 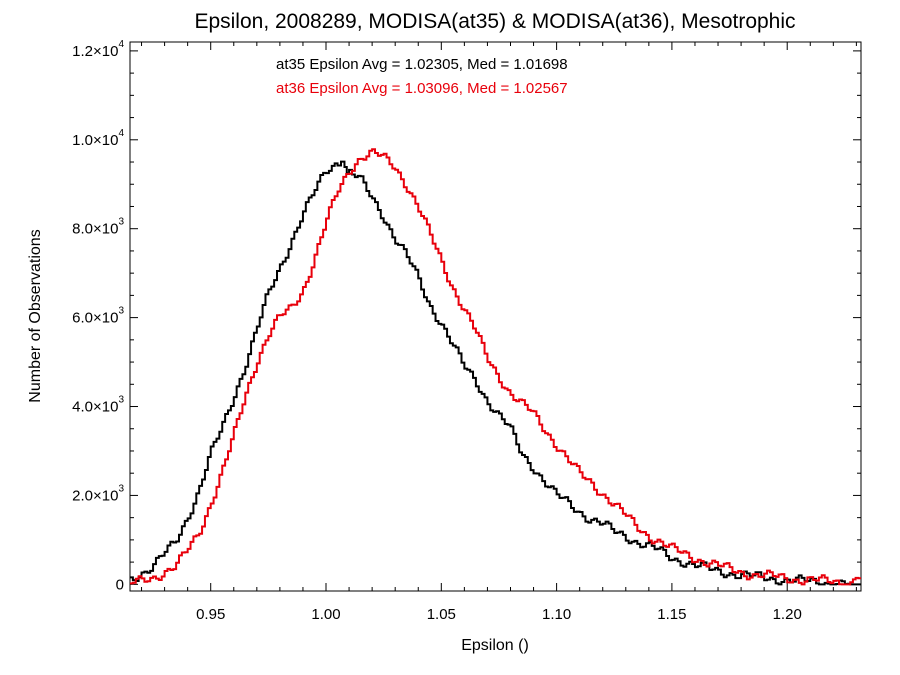 What do you see at coordinates (95, 495) in the screenshot?
I see `y-tick-mantissa: 2.0×10` at bounding box center [95, 495].